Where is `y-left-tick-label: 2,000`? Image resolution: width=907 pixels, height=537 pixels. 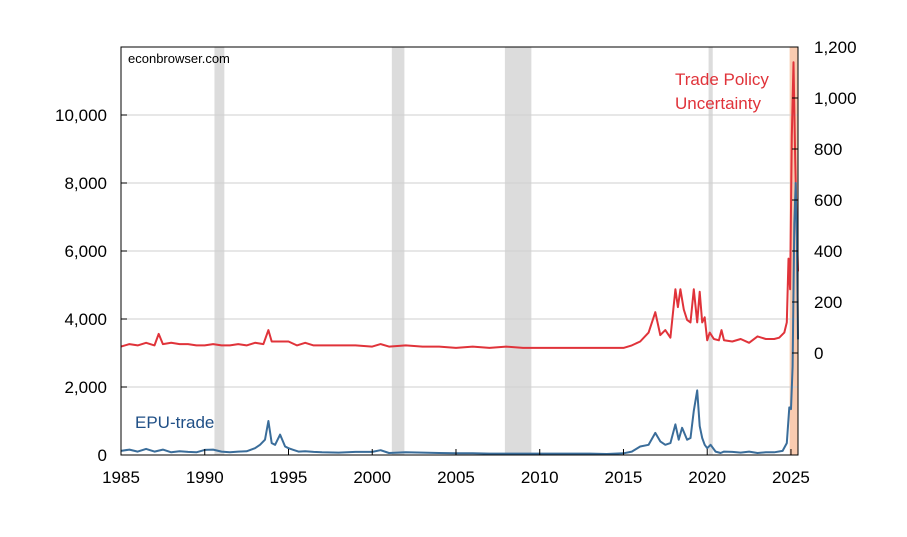 y-left-tick-label: 2,000 is located at coordinates (85, 387).